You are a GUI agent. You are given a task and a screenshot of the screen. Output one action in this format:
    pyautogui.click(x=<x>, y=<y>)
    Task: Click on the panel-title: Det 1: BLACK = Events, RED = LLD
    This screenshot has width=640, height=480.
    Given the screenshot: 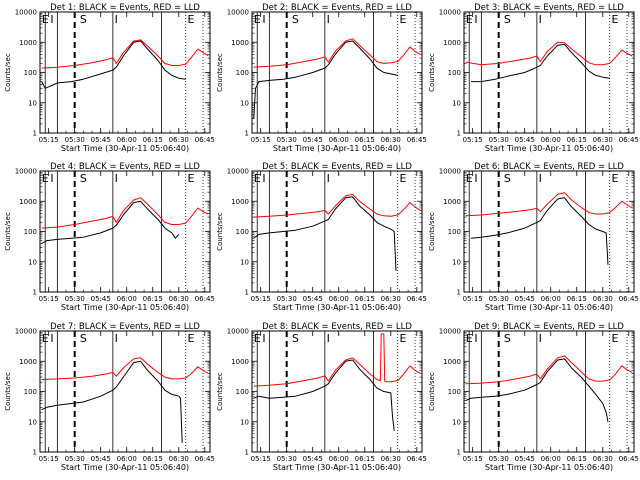 What is the action you would take?
    pyautogui.click(x=125, y=8)
    